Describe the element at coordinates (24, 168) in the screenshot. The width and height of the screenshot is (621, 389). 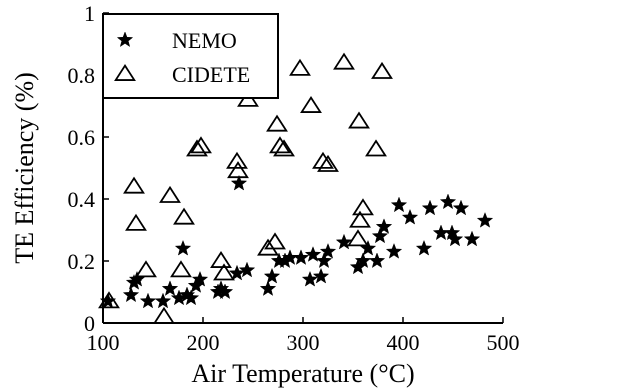
I see `y-axis-title: TE Efficiency (%)` at that location.